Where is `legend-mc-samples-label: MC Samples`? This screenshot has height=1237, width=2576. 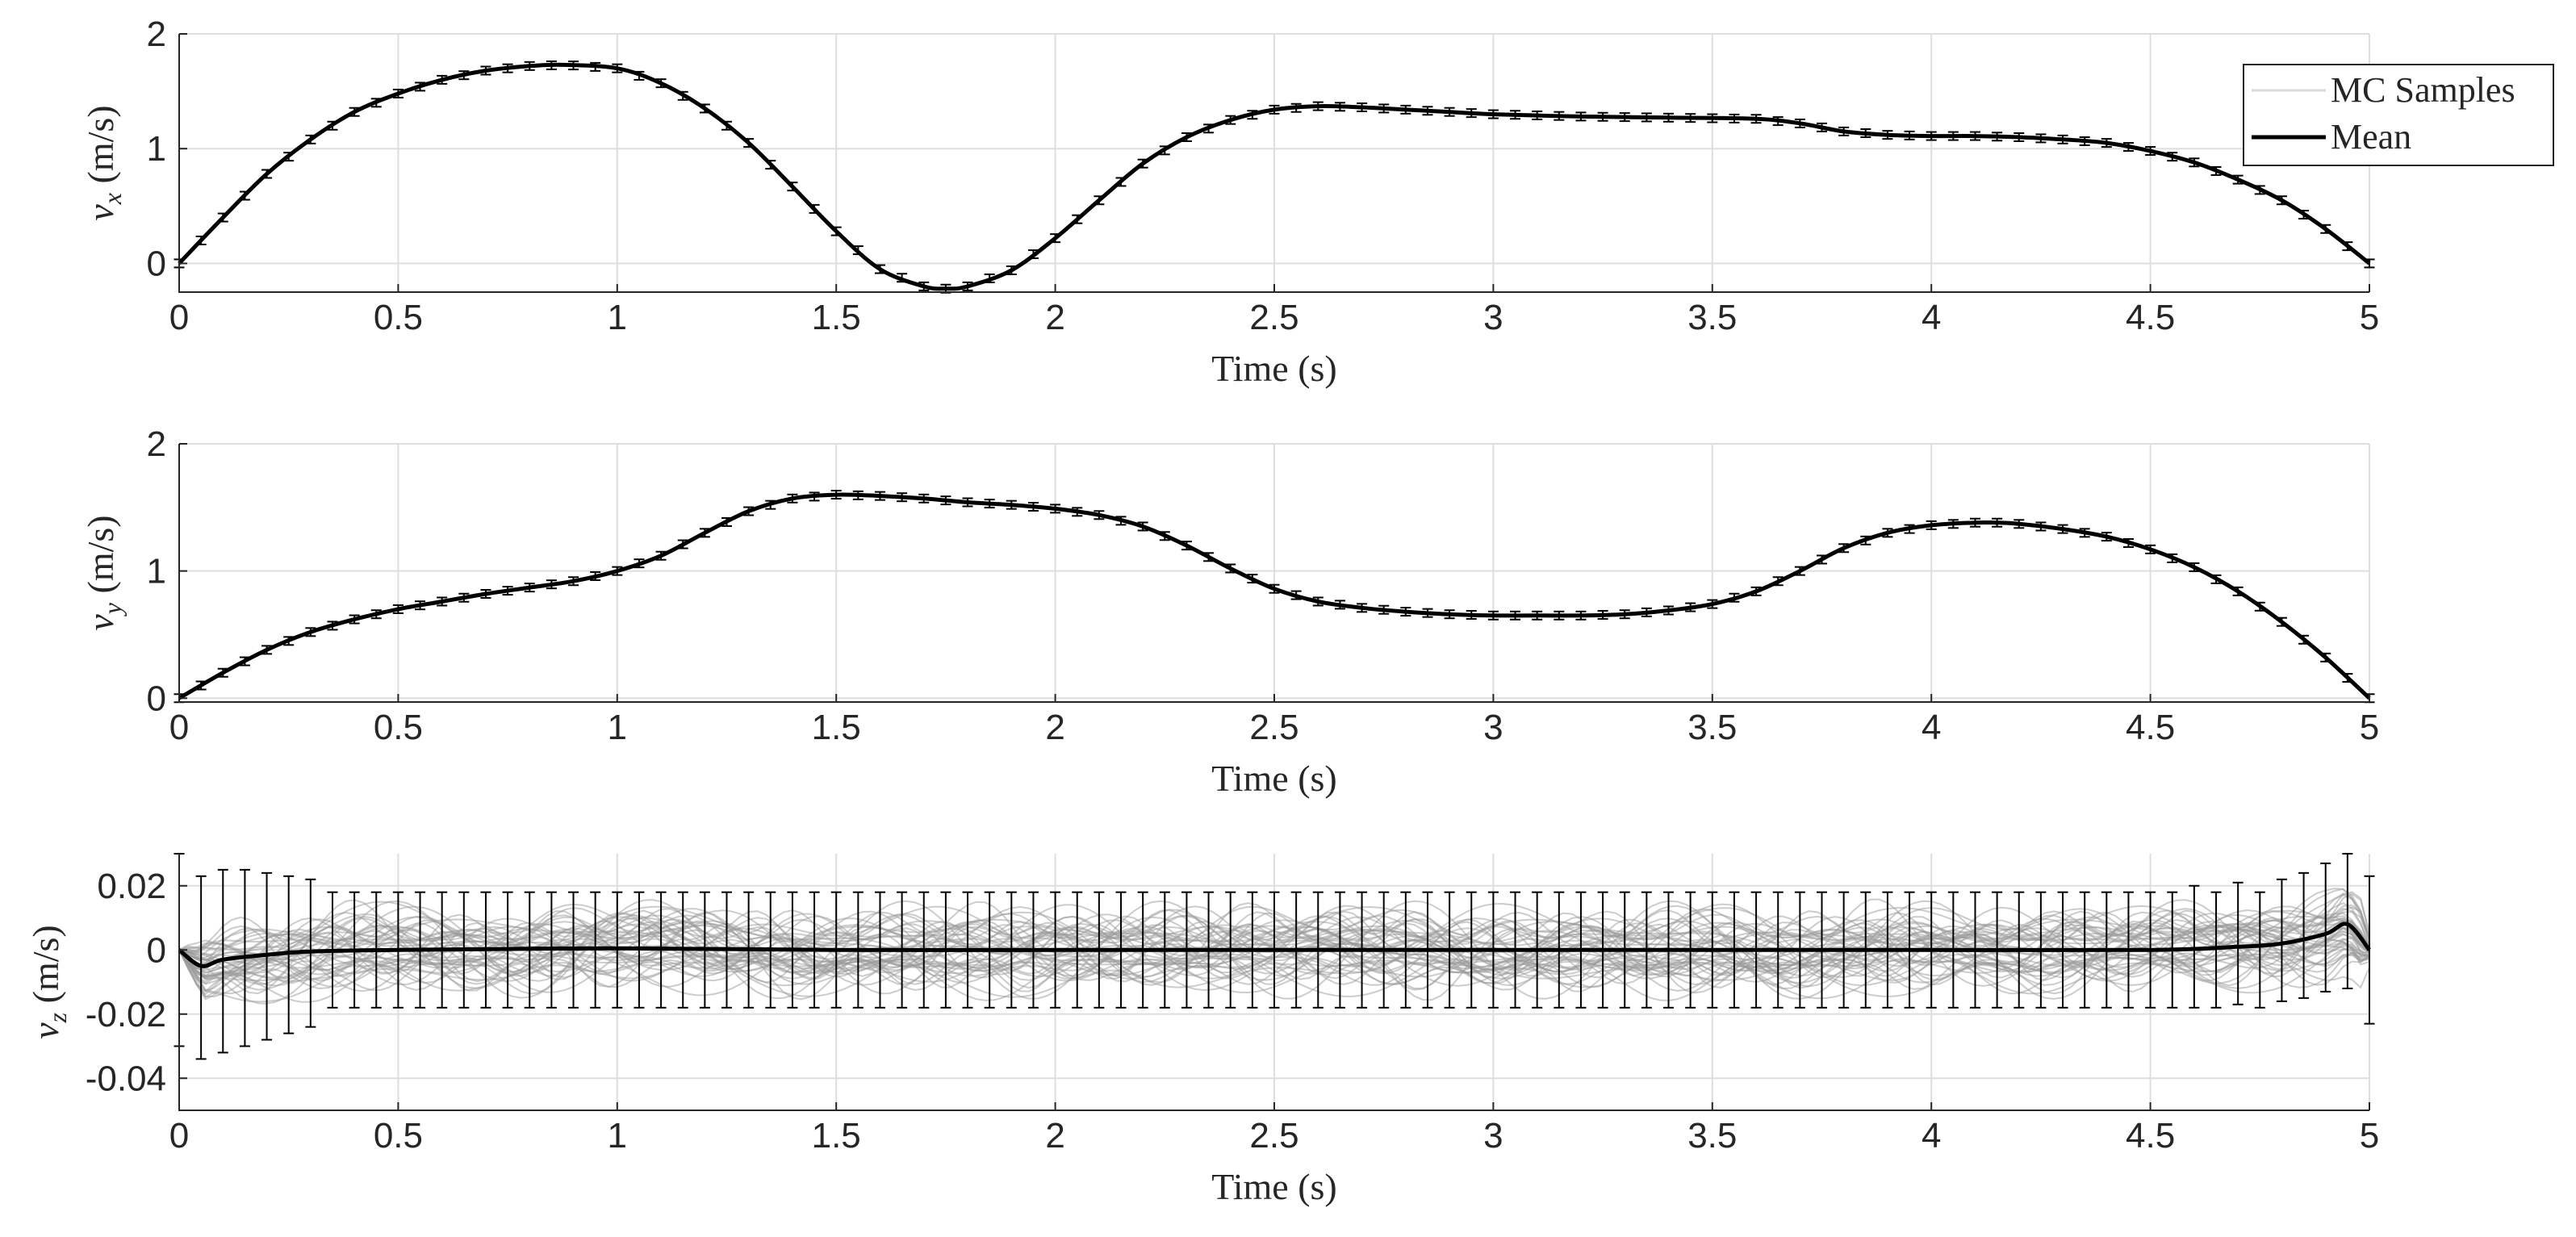 legend-mc-samples-label: MC Samples is located at coordinates (2423, 90).